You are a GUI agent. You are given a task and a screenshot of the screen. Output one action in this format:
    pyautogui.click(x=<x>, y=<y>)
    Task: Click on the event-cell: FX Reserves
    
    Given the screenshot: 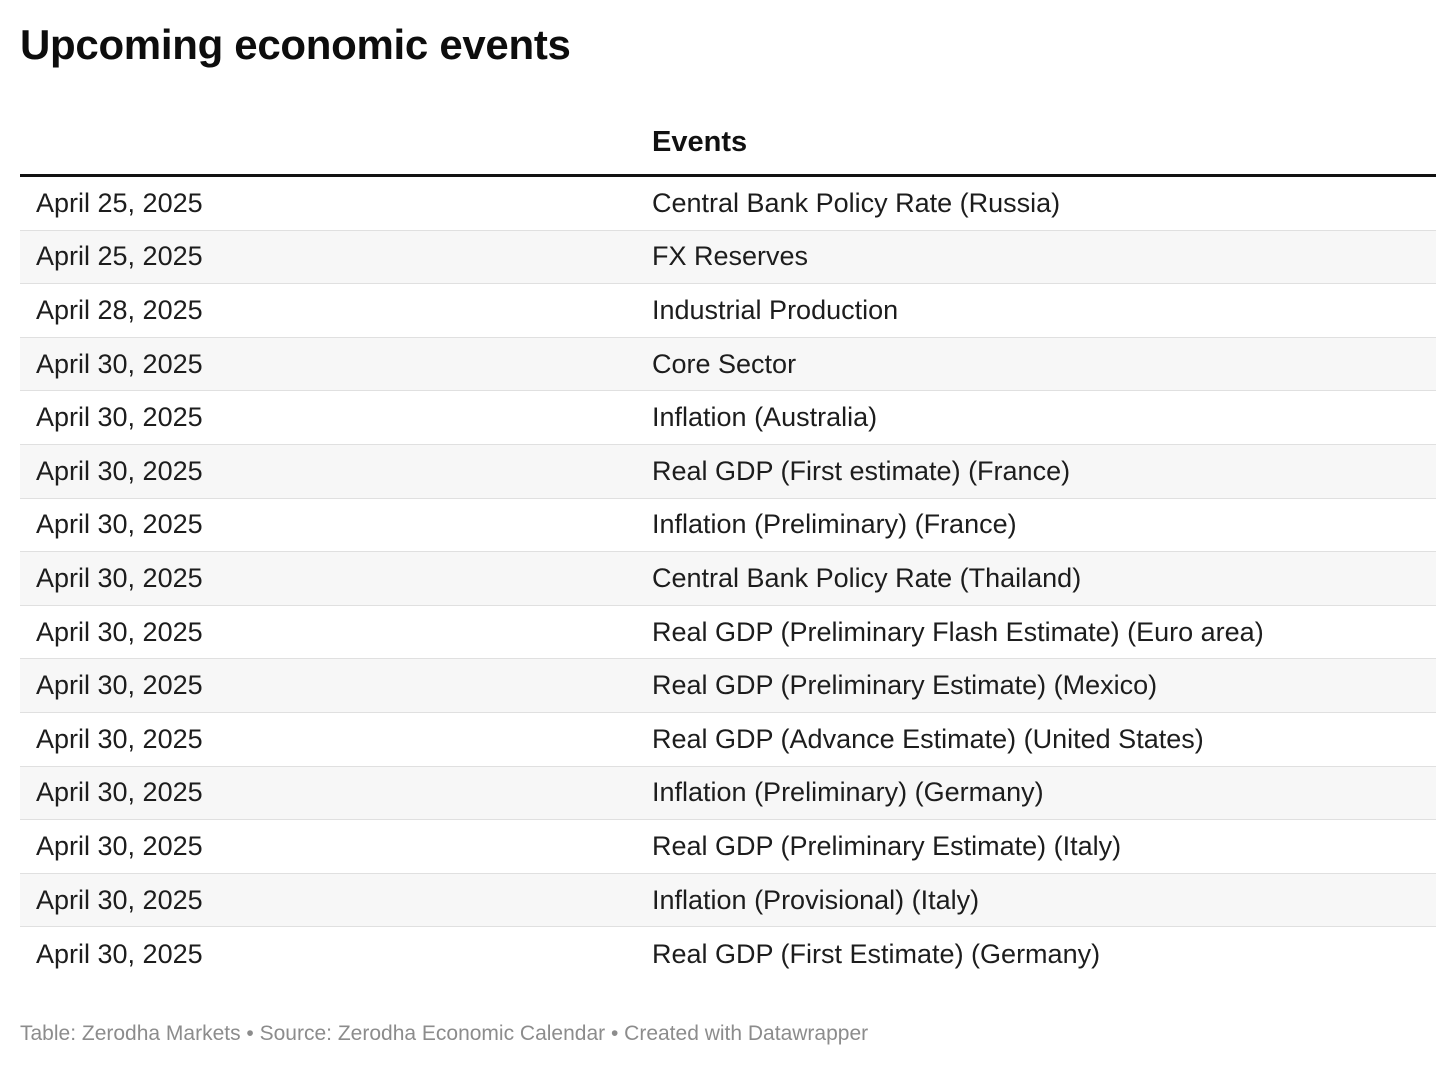 What is the action you would take?
    pyautogui.click(x=730, y=256)
    